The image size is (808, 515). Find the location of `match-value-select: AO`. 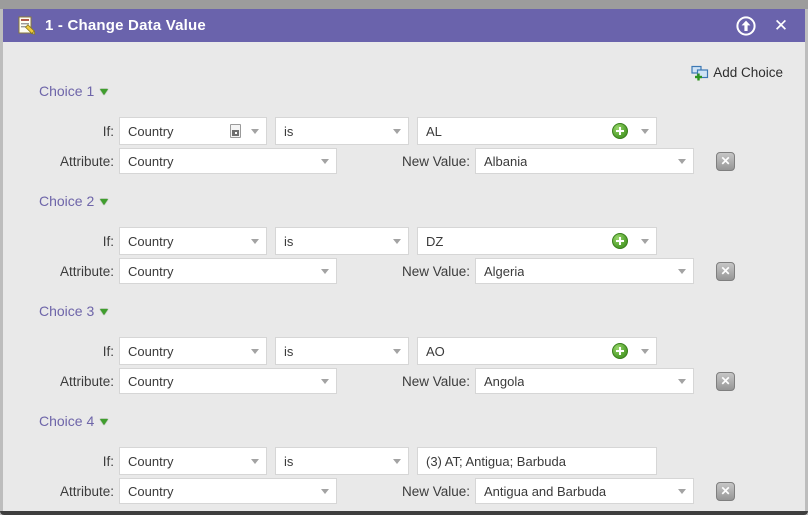

match-value-select: AO is located at coordinates (537, 351).